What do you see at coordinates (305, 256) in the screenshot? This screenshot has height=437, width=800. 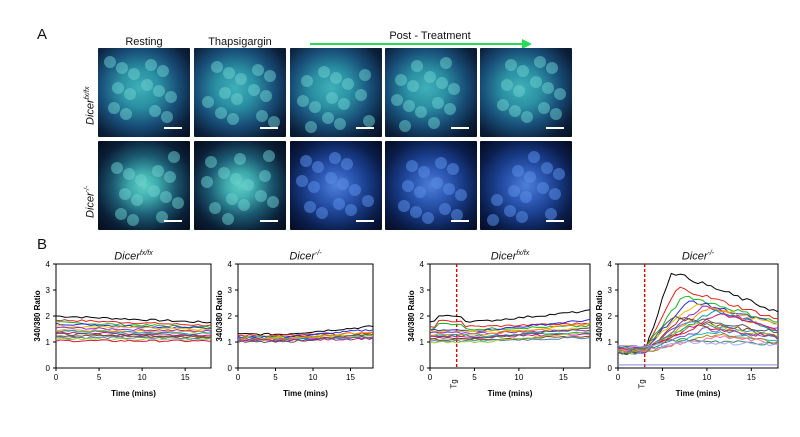 I see `plot-title-2: Dicer-/-` at bounding box center [305, 256].